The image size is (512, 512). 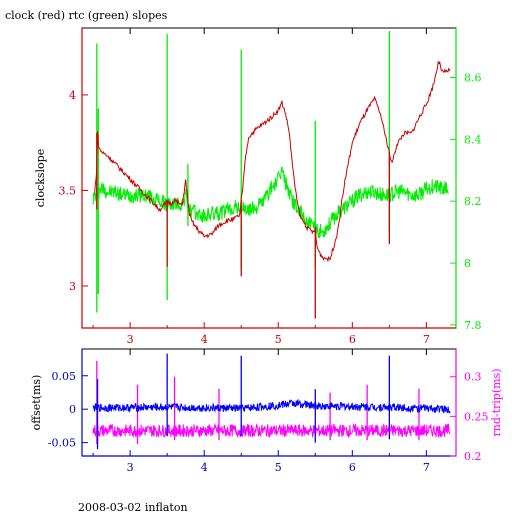 I want to click on right-tick-label: 8.6, so click(x=473, y=77).